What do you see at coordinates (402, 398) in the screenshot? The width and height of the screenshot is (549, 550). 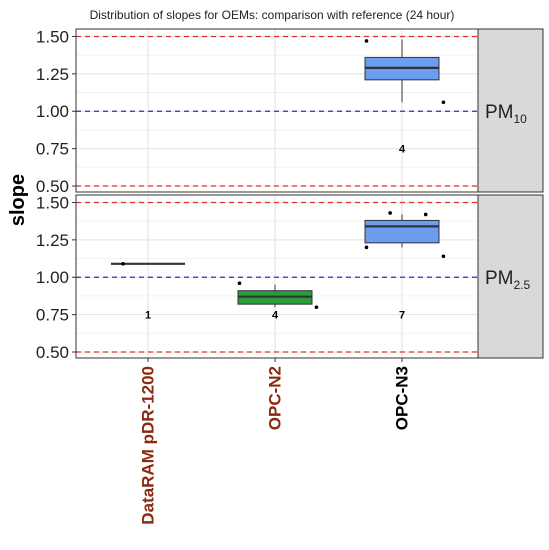 I see `x-tick-label: OPC-N3` at bounding box center [402, 398].